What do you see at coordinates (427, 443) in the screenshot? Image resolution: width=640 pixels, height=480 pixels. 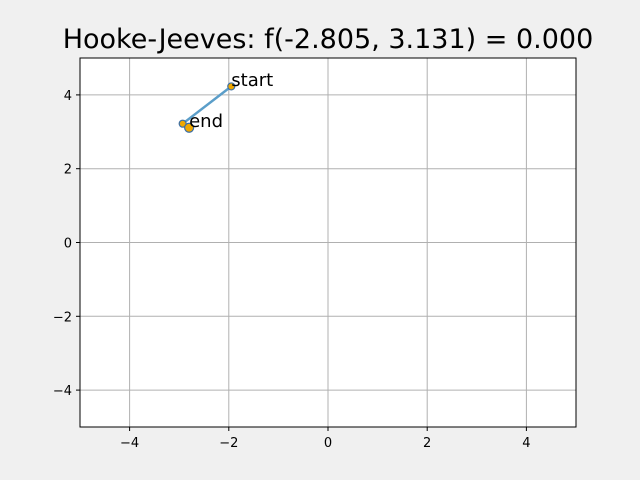 I see `x-tick-label: 2` at bounding box center [427, 443].